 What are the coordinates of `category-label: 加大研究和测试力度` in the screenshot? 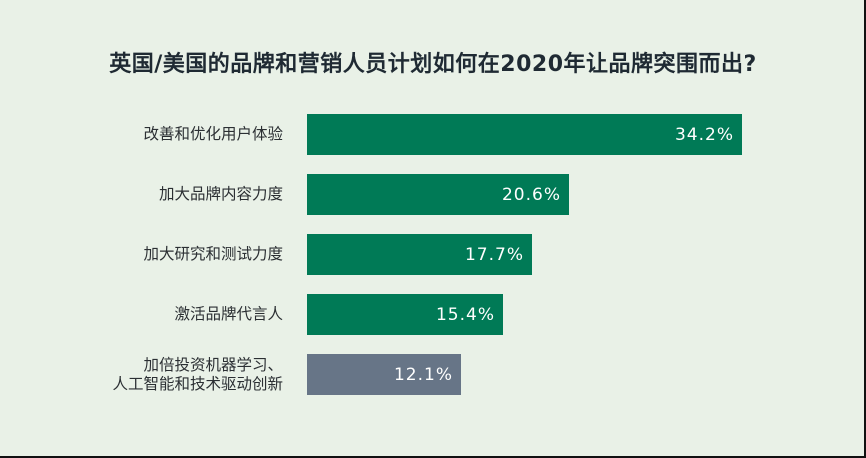 It's located at (213, 254).